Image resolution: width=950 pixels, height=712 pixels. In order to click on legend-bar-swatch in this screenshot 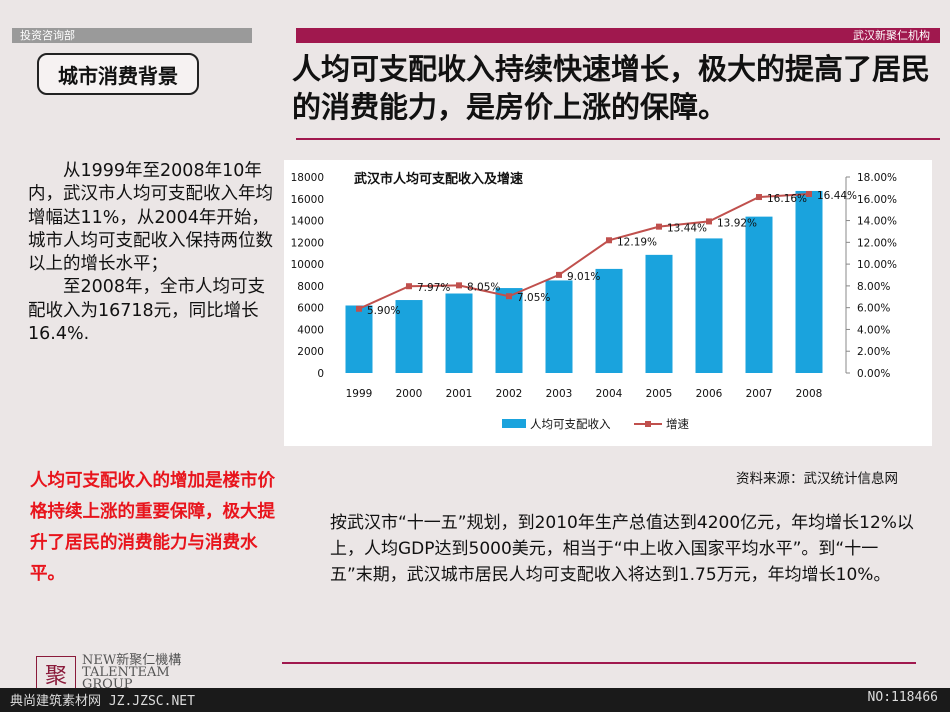, I will do `click(514, 423)`.